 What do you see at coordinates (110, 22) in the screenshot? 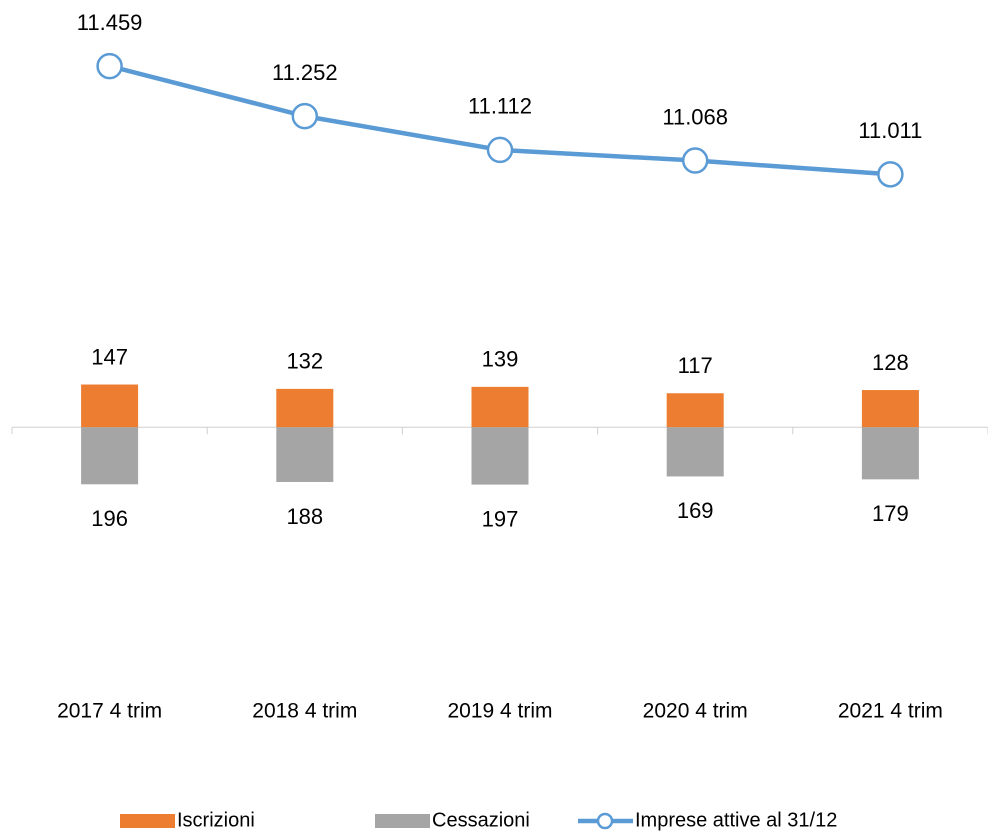
I see `data-label: 11.459` at bounding box center [110, 22].